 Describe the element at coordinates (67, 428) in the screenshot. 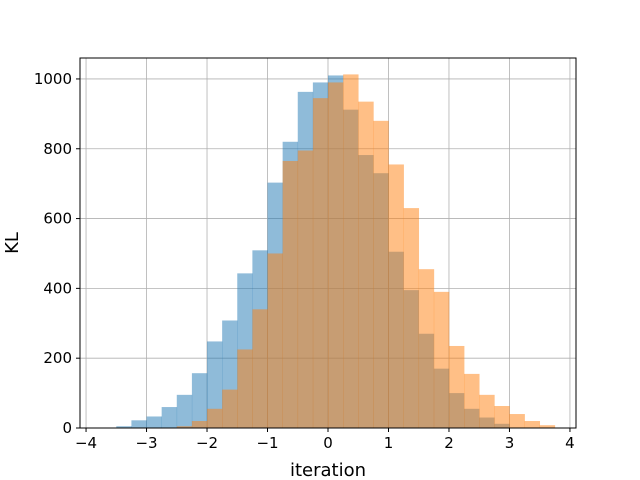

I see `y-tick-label: 0` at that location.